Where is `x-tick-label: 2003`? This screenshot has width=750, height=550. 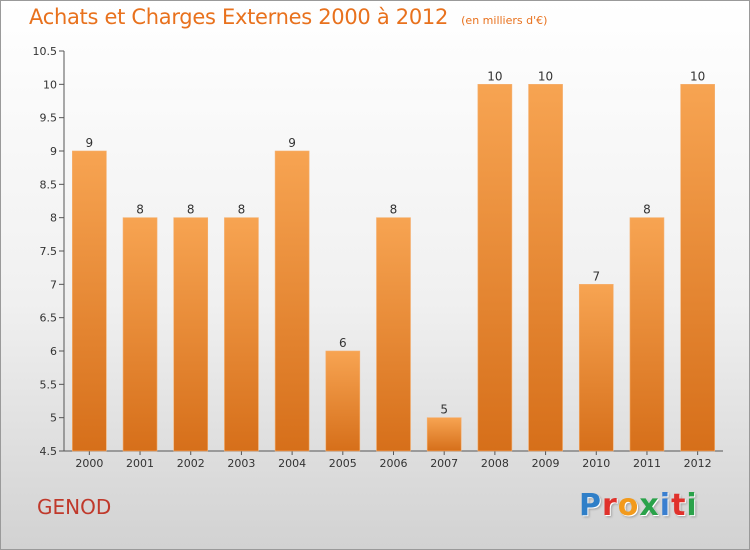 x-tick-label: 2003 is located at coordinates (241, 463).